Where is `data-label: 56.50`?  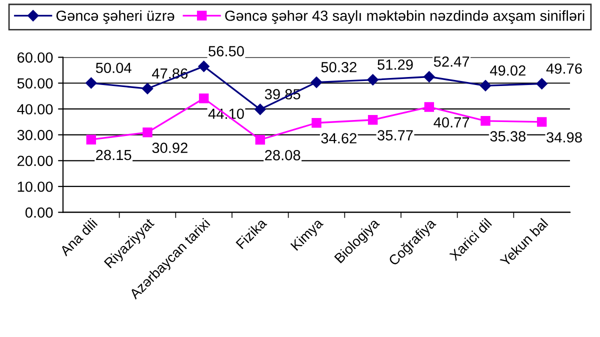 data-label: 56.50 is located at coordinates (226, 51).